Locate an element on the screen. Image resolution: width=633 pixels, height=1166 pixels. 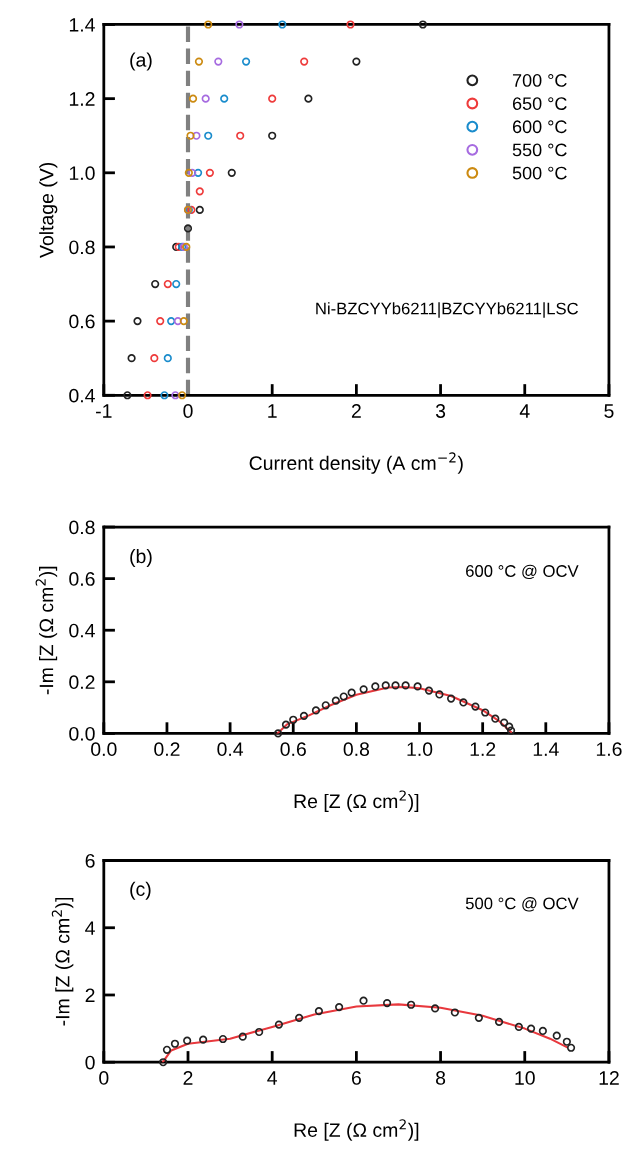
y-axis-title: Voltage (V) is located at coordinates (48, 210).